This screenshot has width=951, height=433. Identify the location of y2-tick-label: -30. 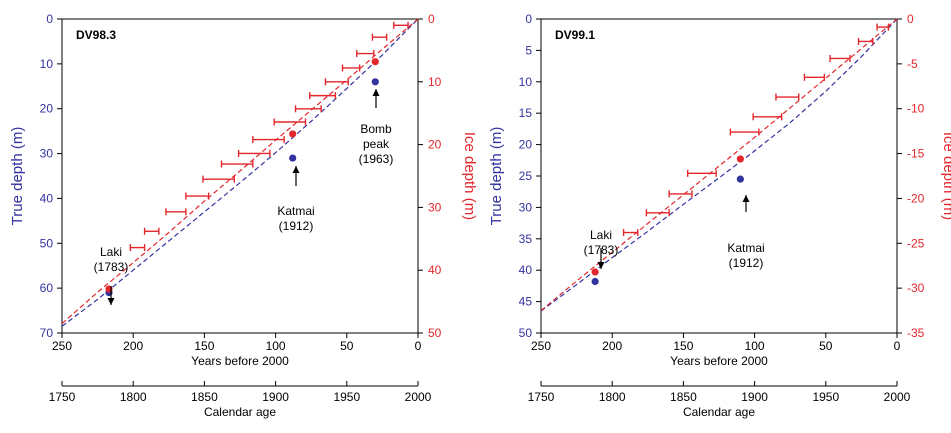
(916, 288).